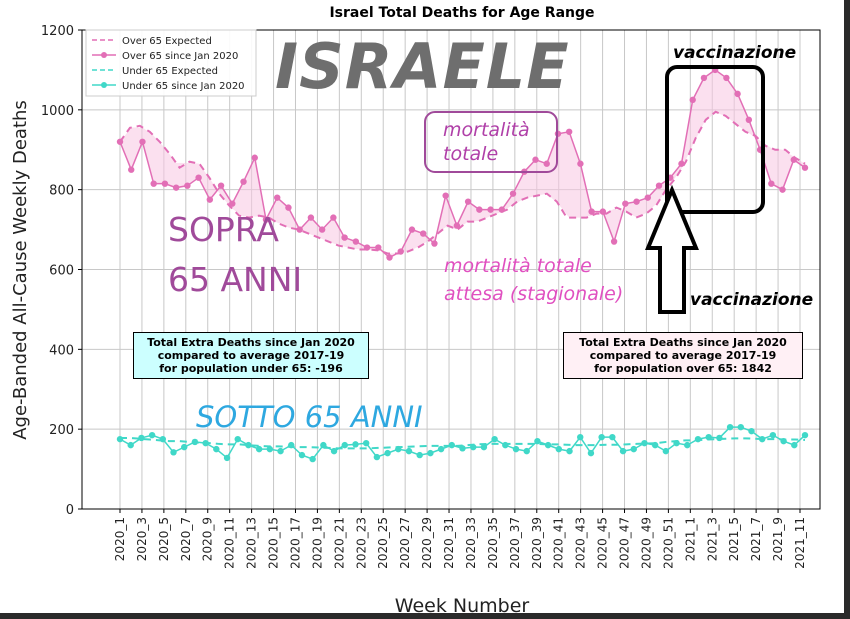 This screenshot has height=619, width=850. Describe the element at coordinates (683, 368) in the screenshot. I see `info-over-line-3: for population over 65: 1842` at that location.